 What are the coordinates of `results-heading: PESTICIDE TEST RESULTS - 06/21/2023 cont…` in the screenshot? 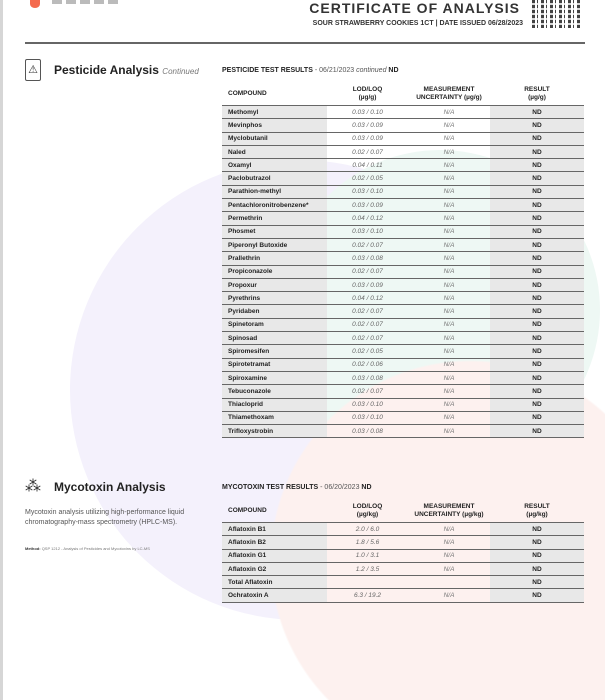 It's located at (310, 70).